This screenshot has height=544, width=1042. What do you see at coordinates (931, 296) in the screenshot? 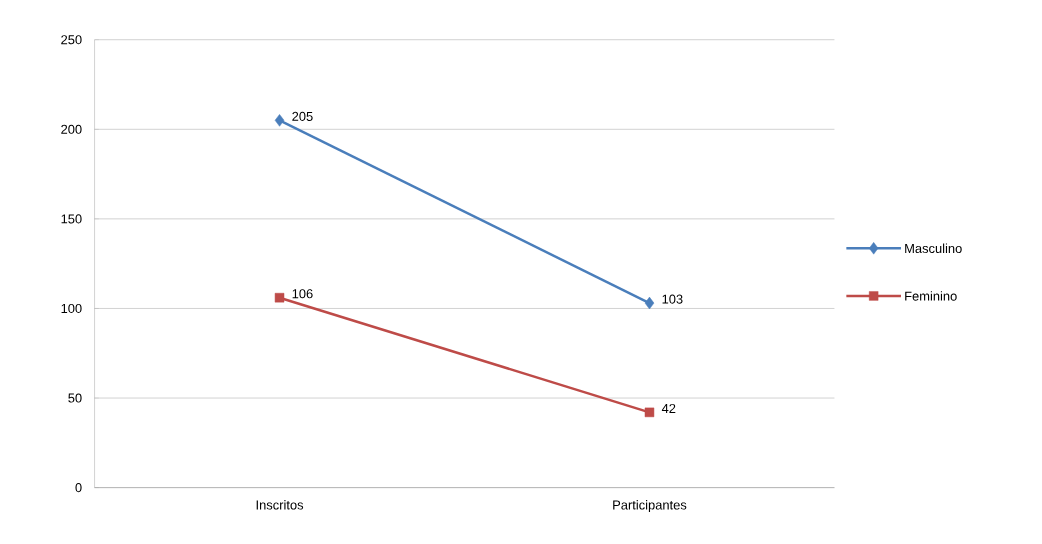
I see `legend-label: Feminino` at bounding box center [931, 296].